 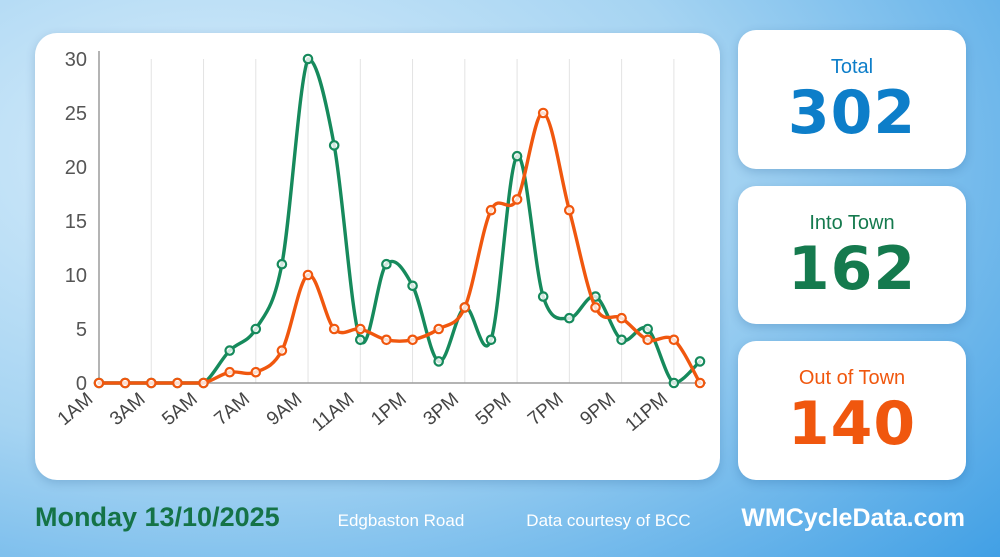 What do you see at coordinates (179, 409) in the screenshot?
I see `svg-text: 5AM` at bounding box center [179, 409].